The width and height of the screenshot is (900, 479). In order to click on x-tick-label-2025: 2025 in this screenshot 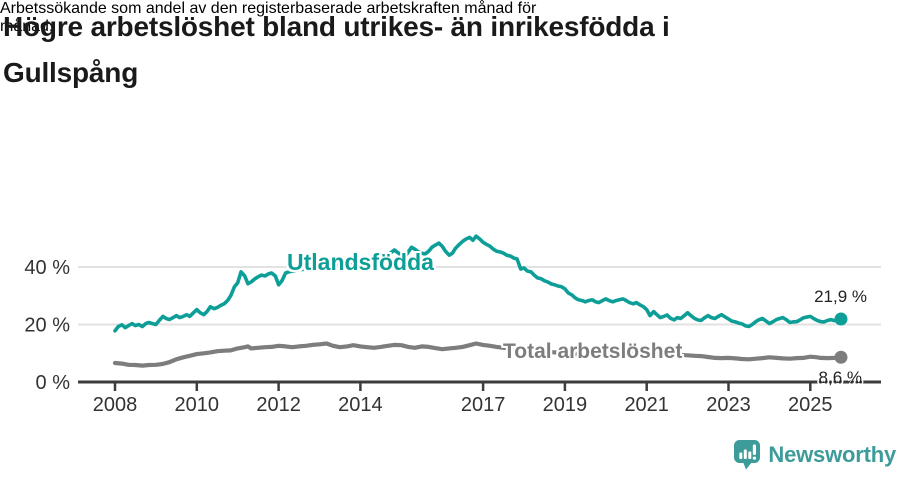, I will do `click(810, 405)`.